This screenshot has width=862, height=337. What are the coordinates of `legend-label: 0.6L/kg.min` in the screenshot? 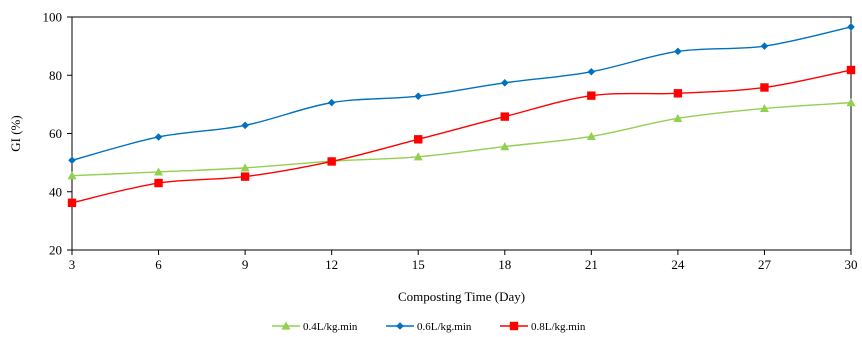 It's located at (444, 327).